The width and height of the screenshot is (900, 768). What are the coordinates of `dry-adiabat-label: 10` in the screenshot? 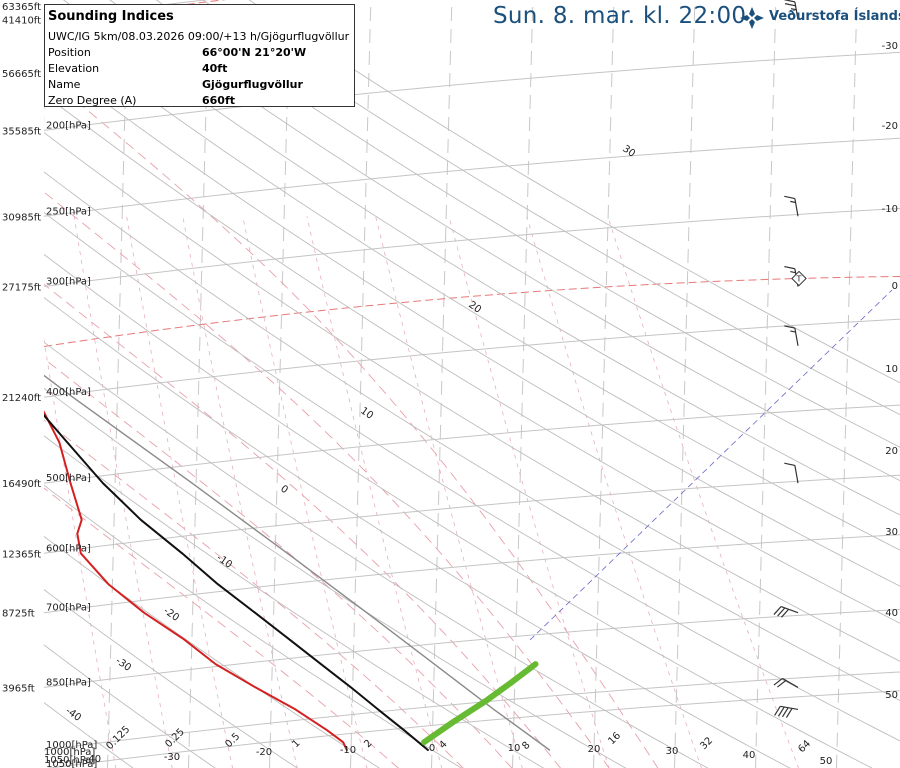 It's located at (366, 413).